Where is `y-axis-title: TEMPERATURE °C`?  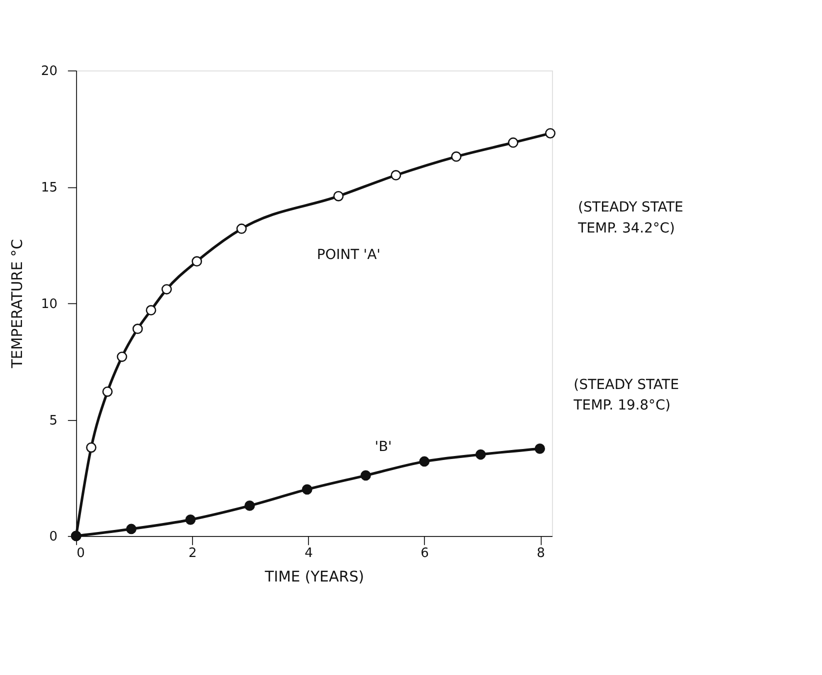 y-axis-title: TEMPERATURE °C is located at coordinates (17, 304).